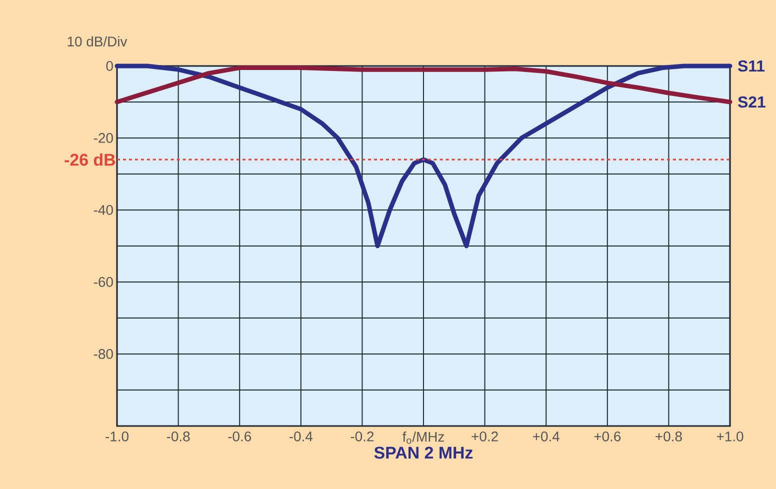 The width and height of the screenshot is (776, 489). I want to click on x-tick-label: +0.2, so click(485, 436).